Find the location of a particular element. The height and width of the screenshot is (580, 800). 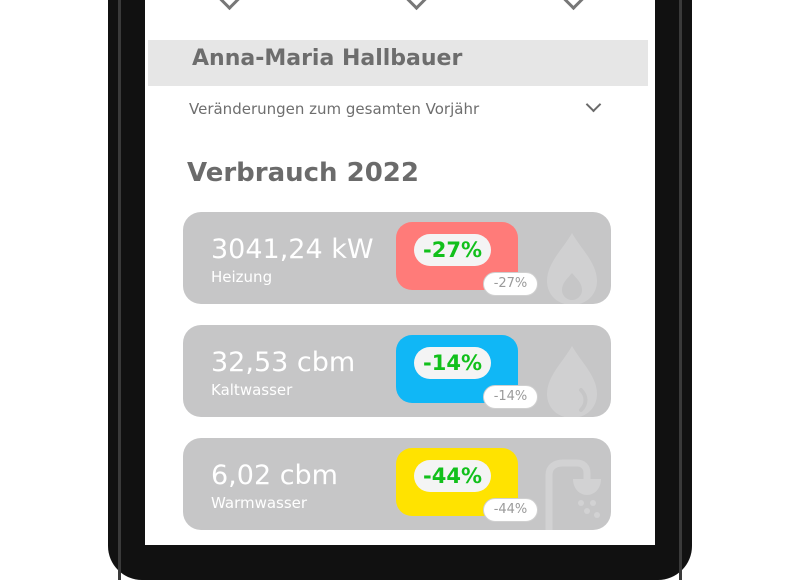

consumption-value: 32,53 cbm is located at coordinates (283, 362).